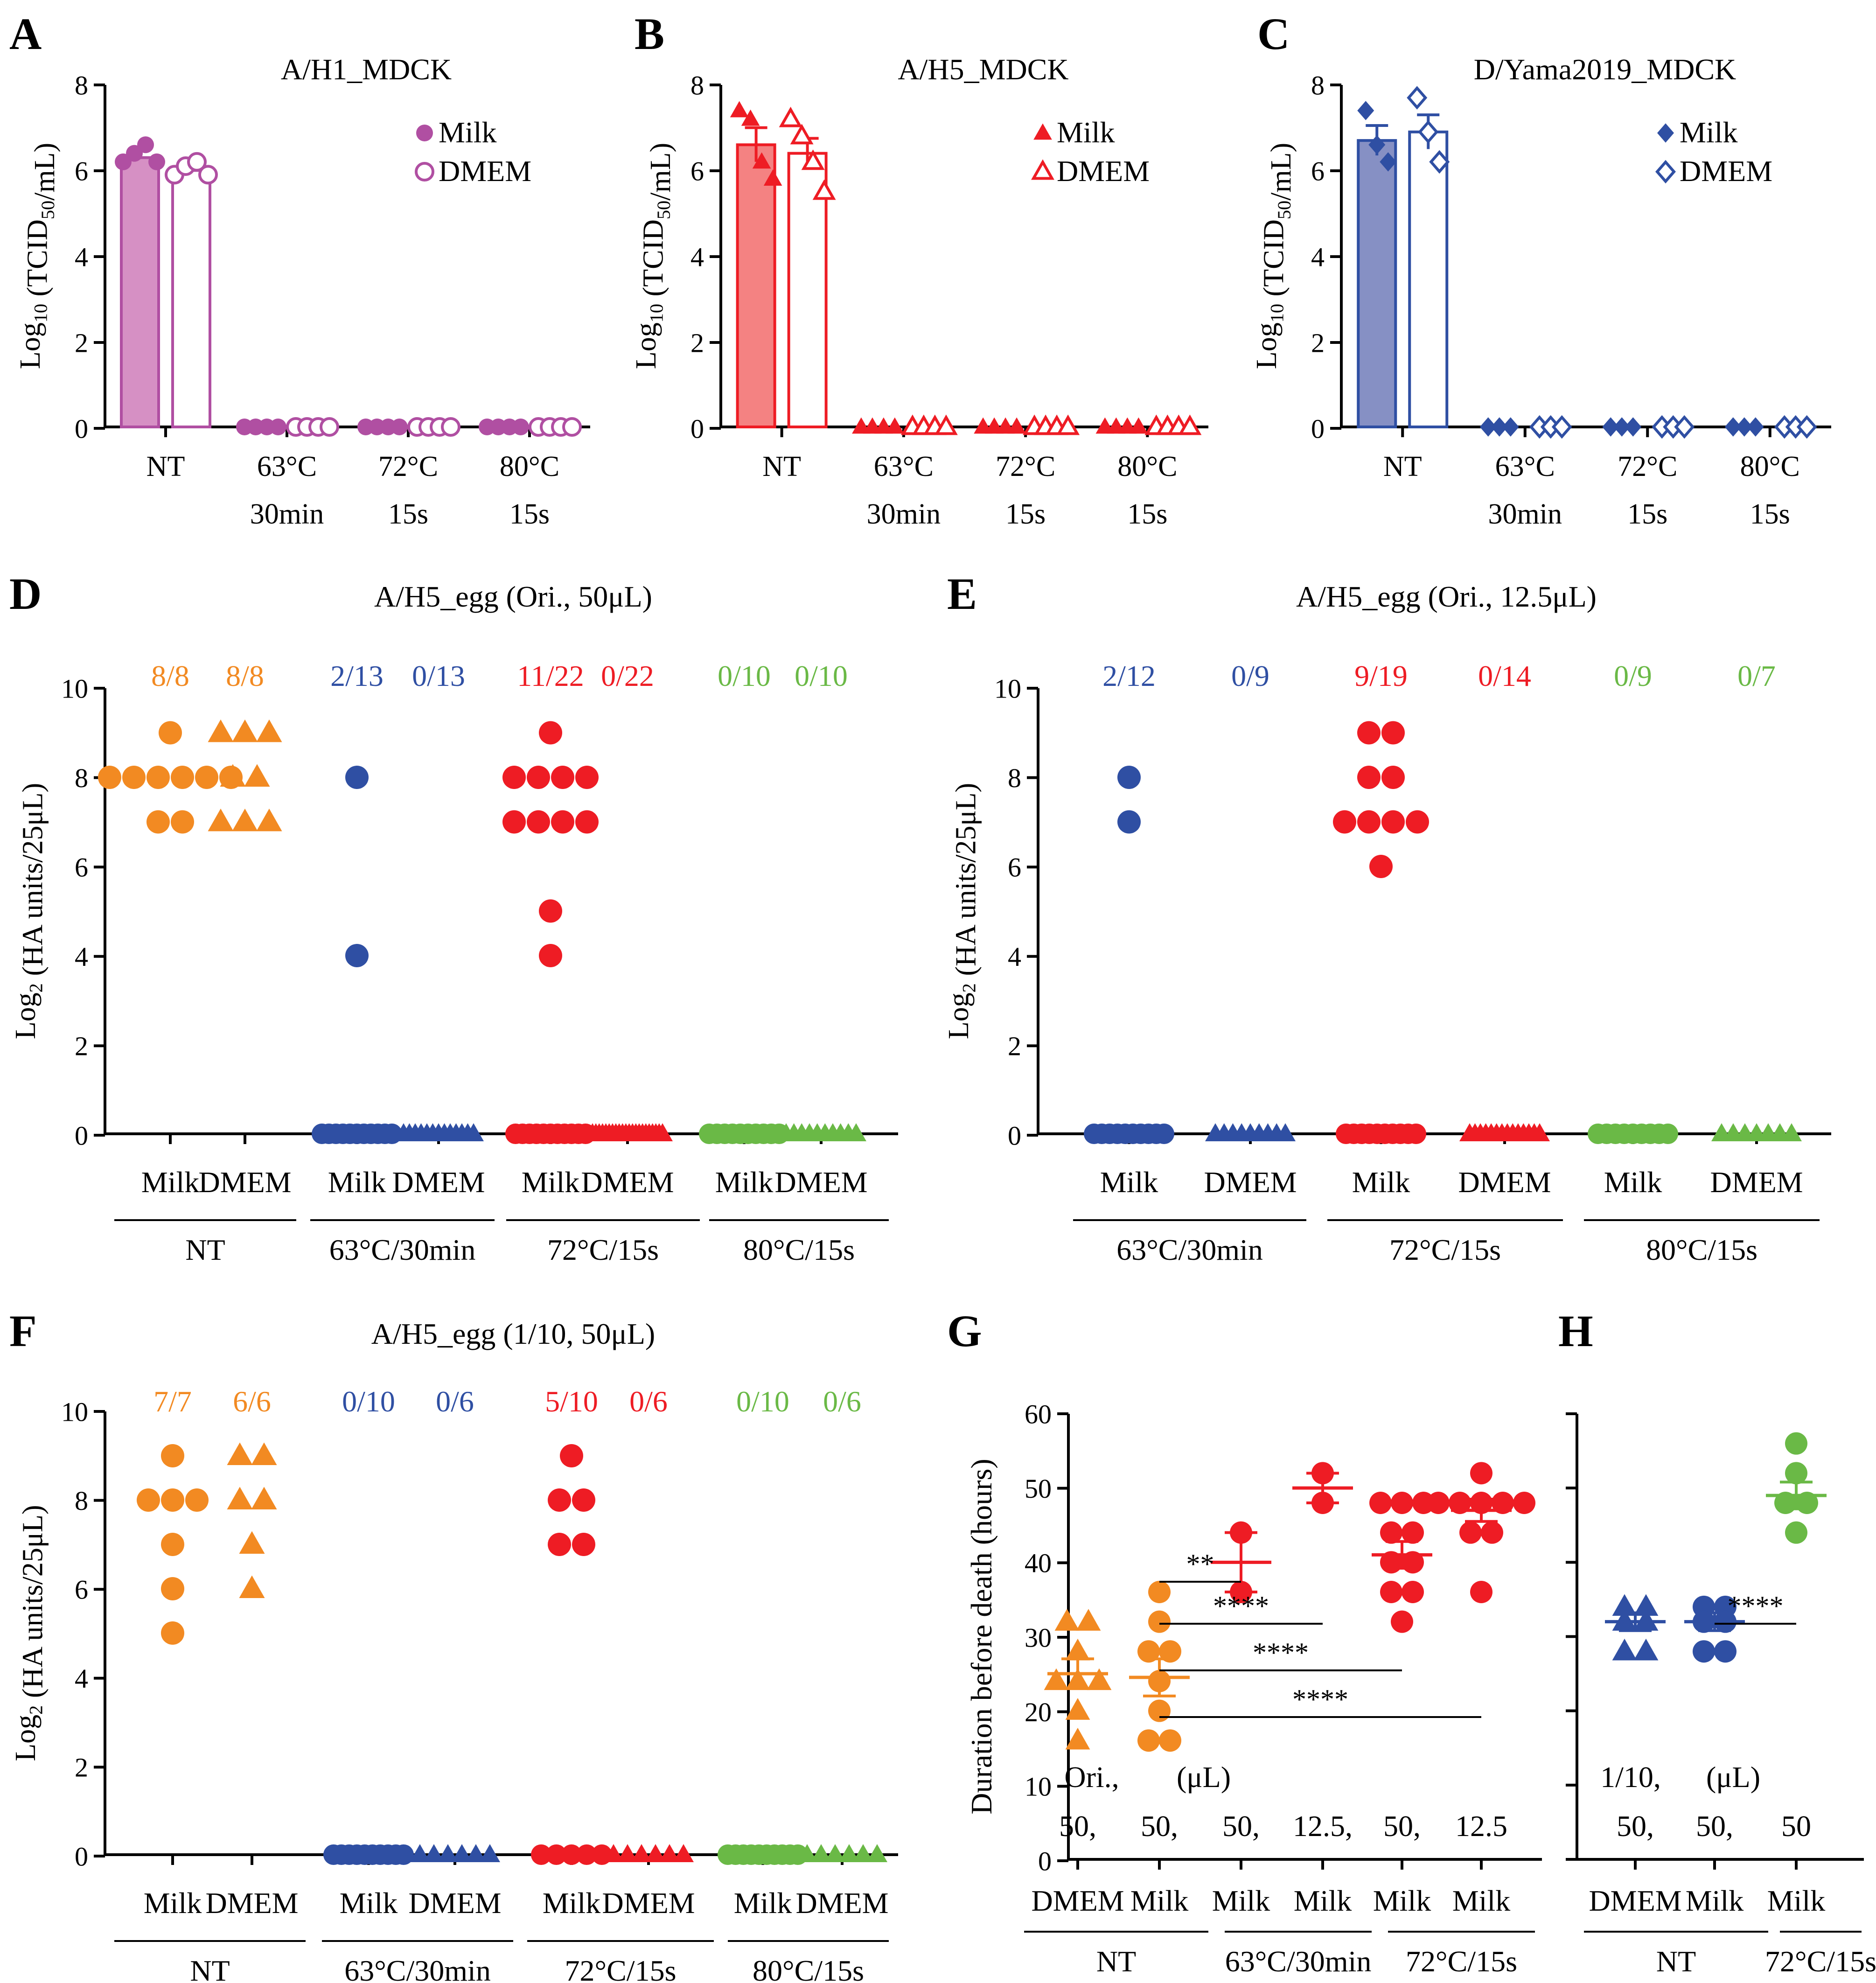 This screenshot has width=1876, height=1983. Describe the element at coordinates (1821, 1961) in the screenshot. I see `panel-h-group-label: 72°C/15s` at that location.